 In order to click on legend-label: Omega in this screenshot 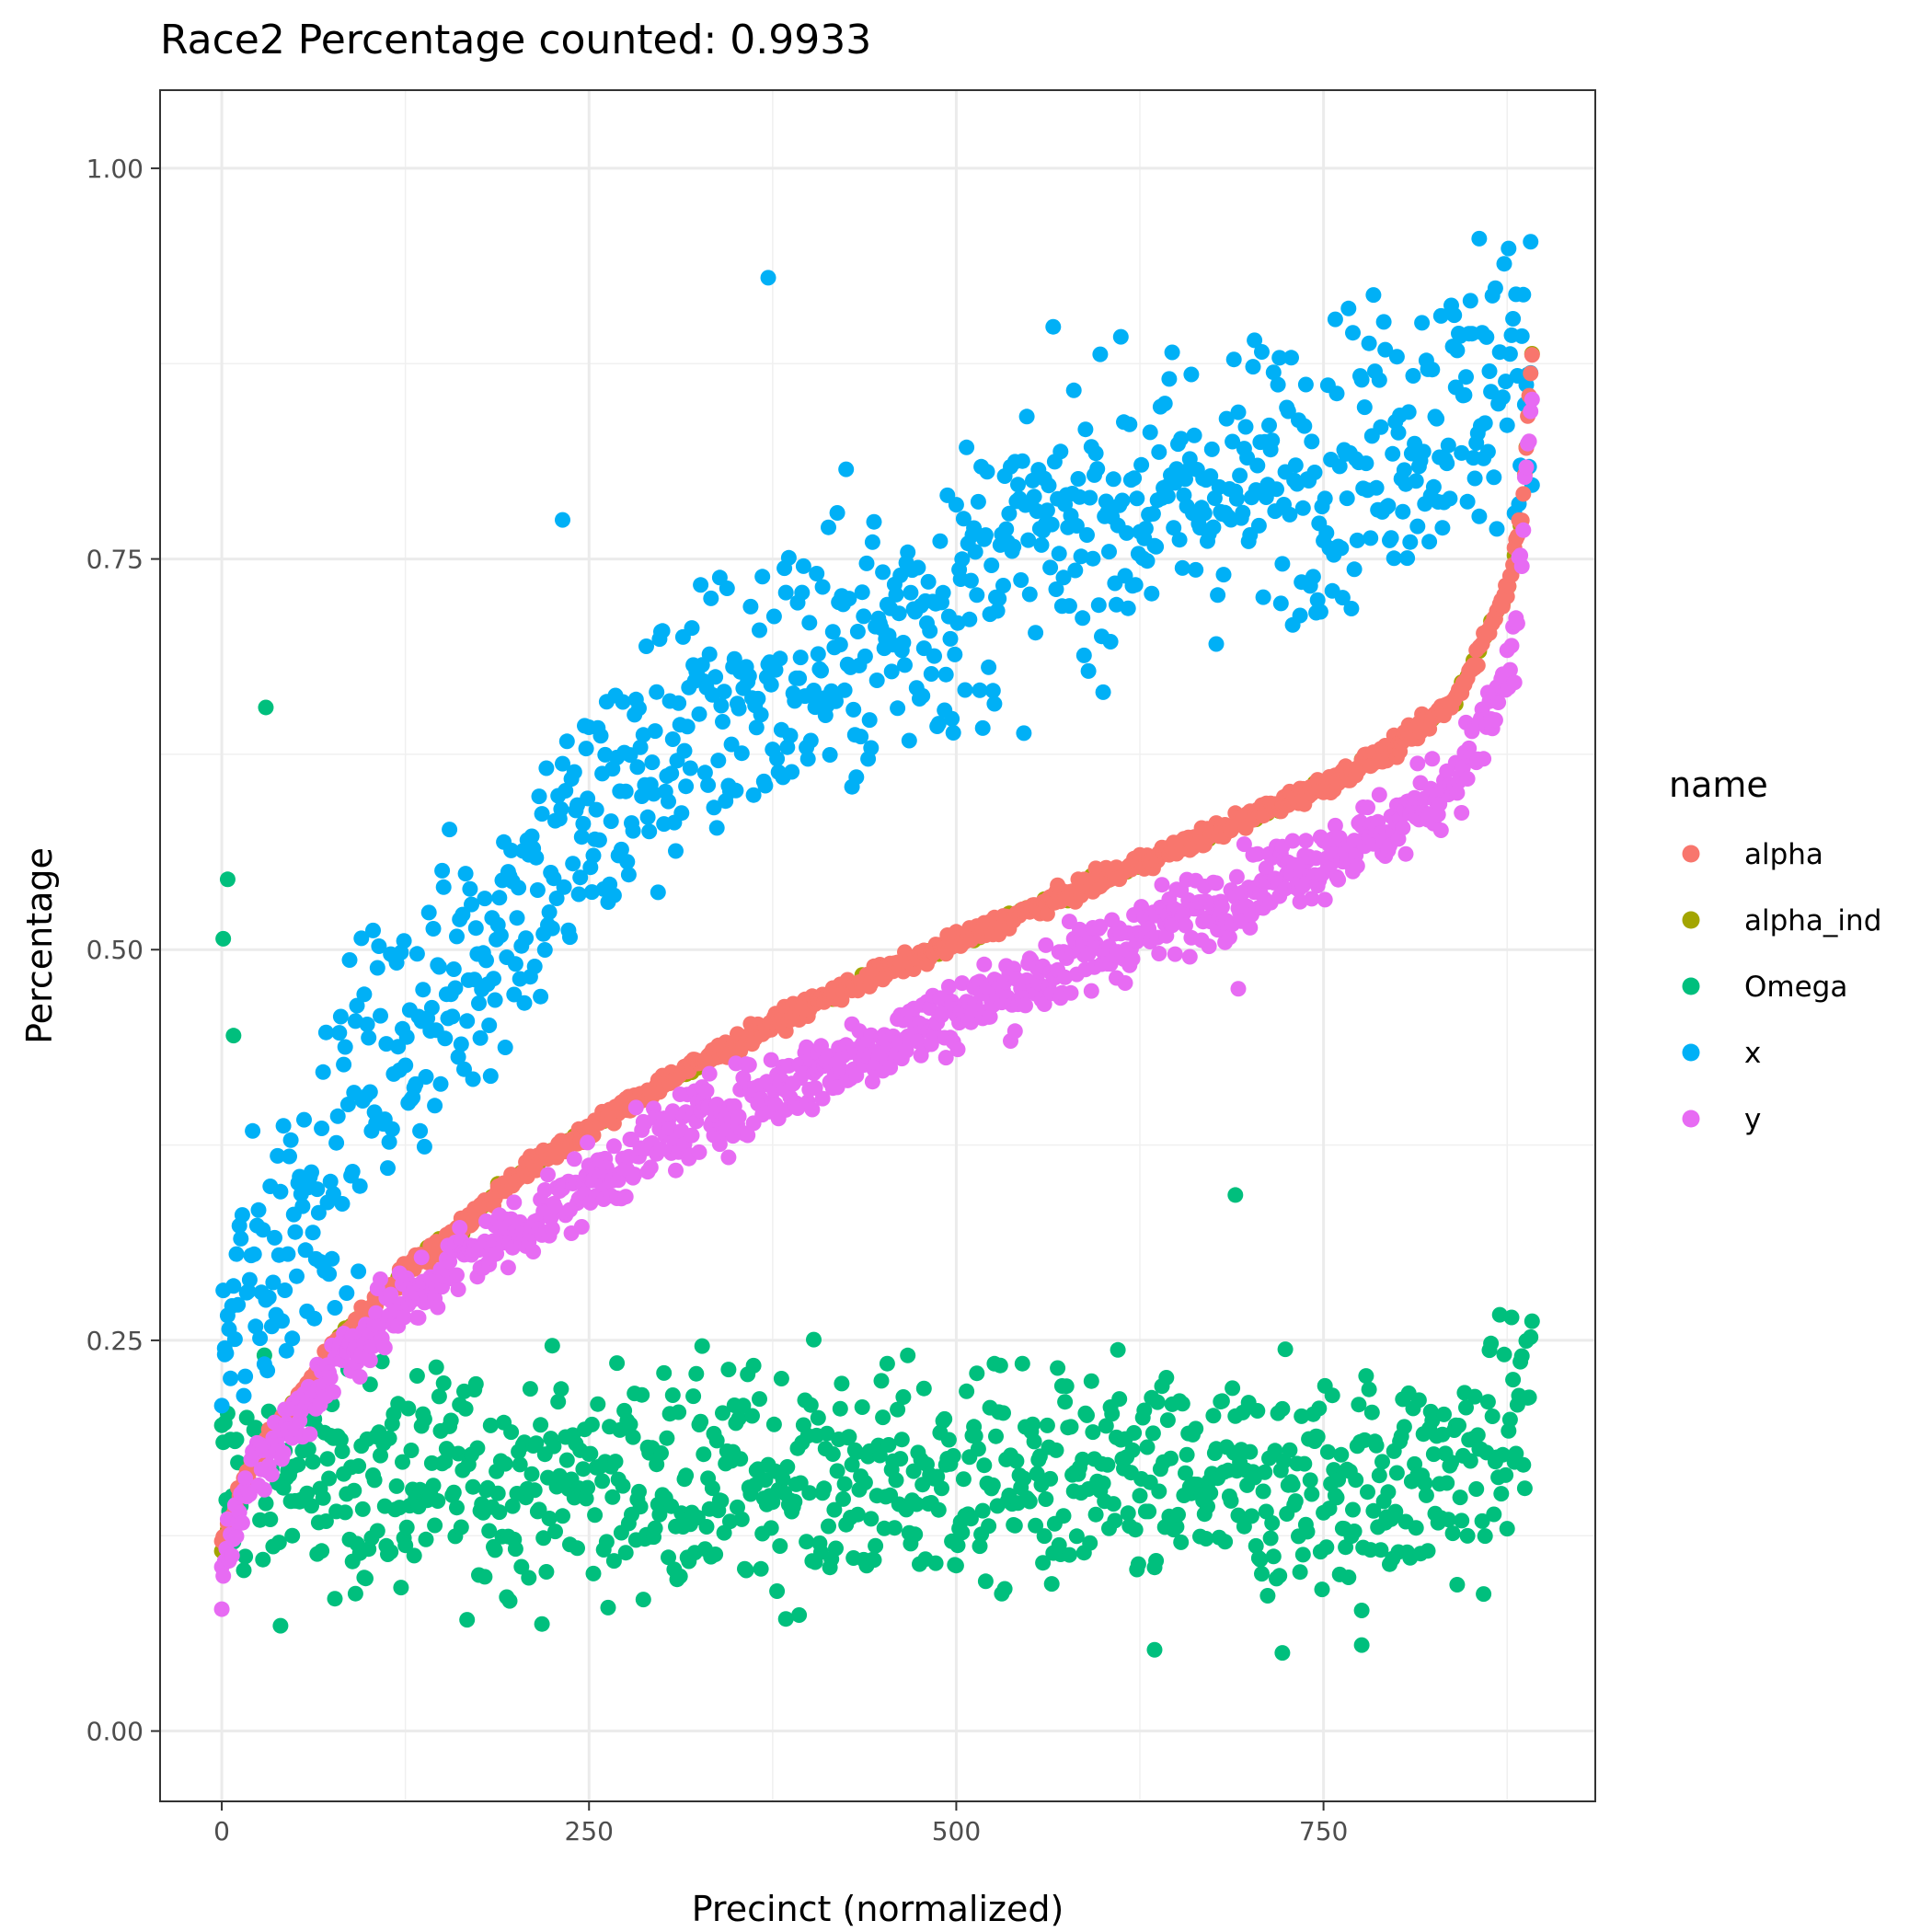, I will do `click(1795, 987)`.